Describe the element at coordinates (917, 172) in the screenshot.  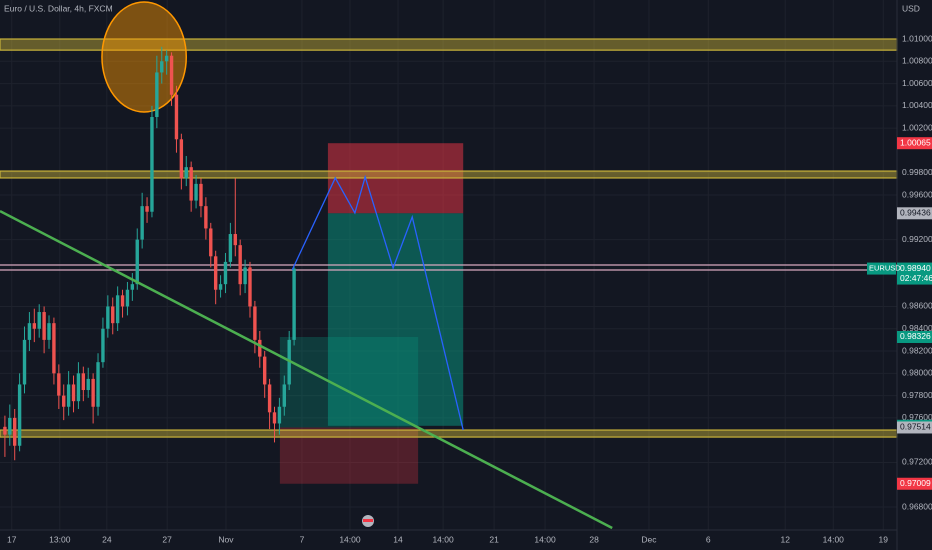
I see `y-tick-label: 0.99800` at that location.